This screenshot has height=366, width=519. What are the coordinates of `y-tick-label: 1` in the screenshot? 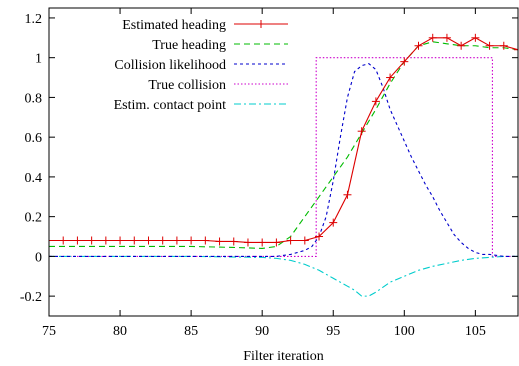 It's located at (38, 59).